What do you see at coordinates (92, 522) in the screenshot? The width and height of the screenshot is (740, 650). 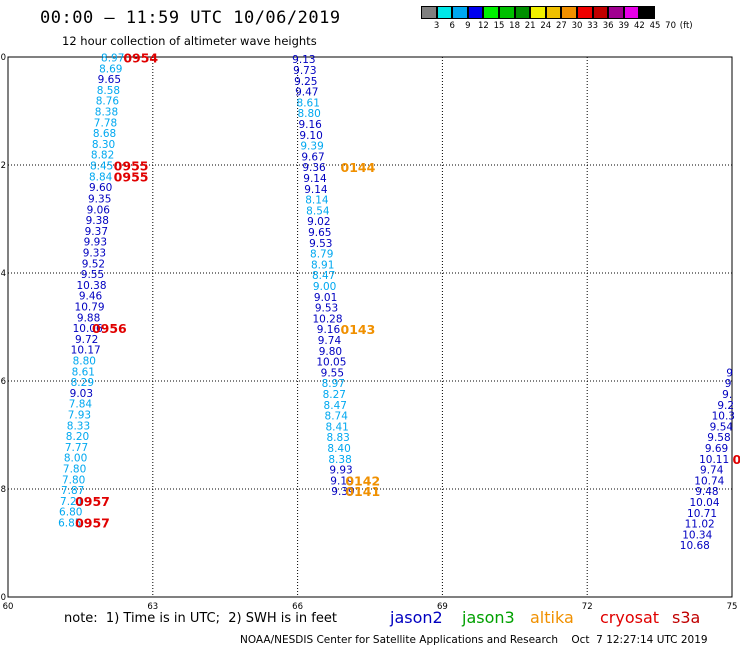 I see `pass-time-label: 0957` at bounding box center [92, 522].